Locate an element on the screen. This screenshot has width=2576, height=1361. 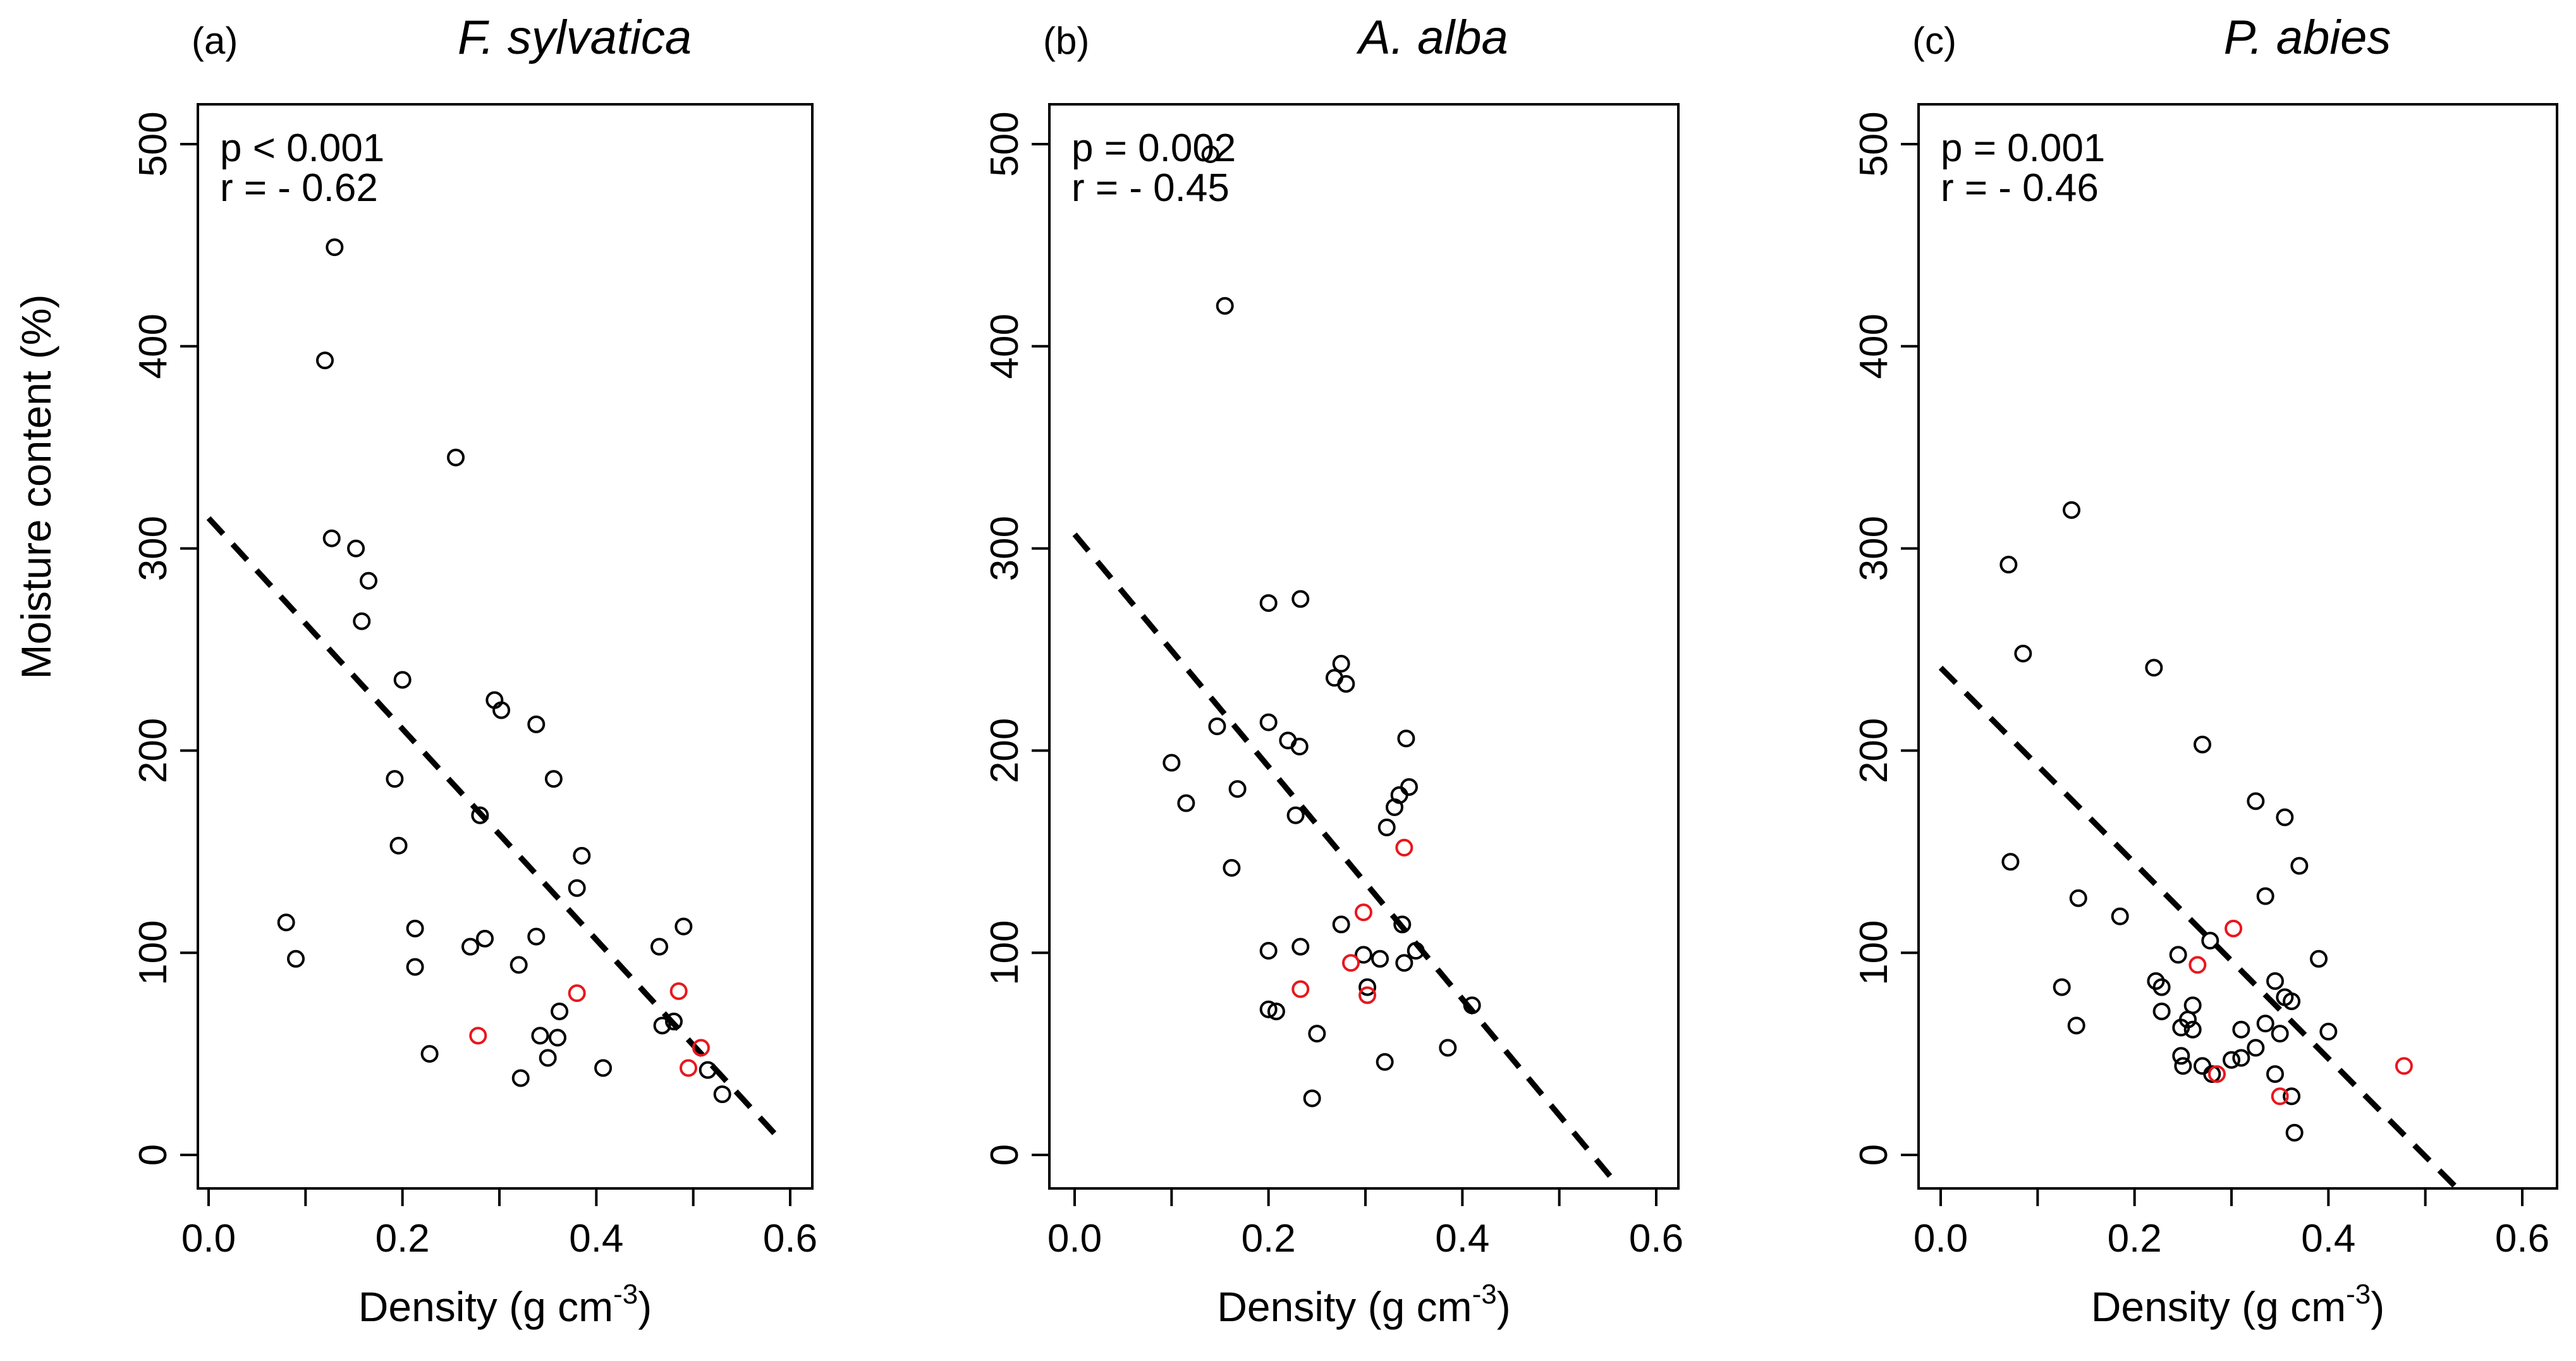
panel-title: P. abies is located at coordinates (2307, 37).